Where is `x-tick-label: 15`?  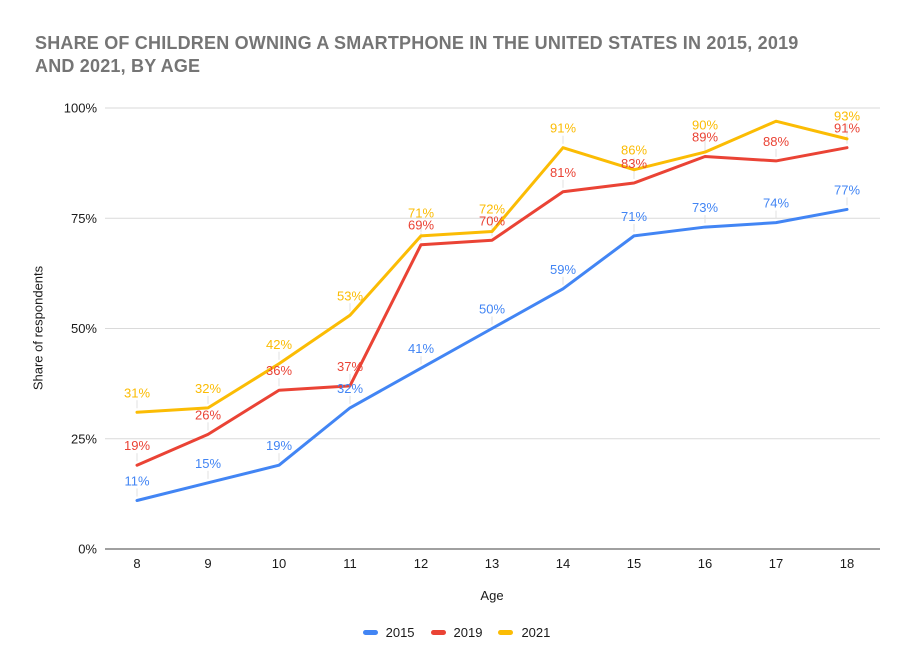 x-tick-label: 15 is located at coordinates (634, 563).